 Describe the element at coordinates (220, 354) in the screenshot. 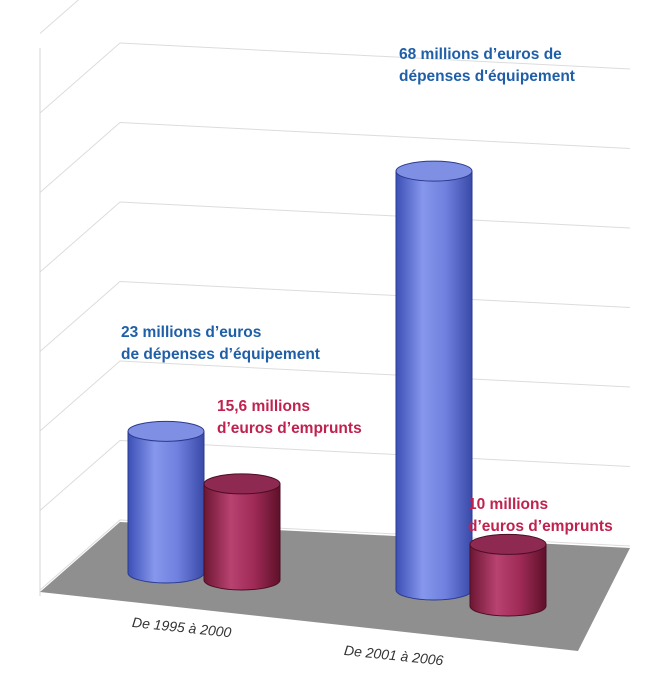

I see `data-label-line: de dépenses d’équipement` at that location.